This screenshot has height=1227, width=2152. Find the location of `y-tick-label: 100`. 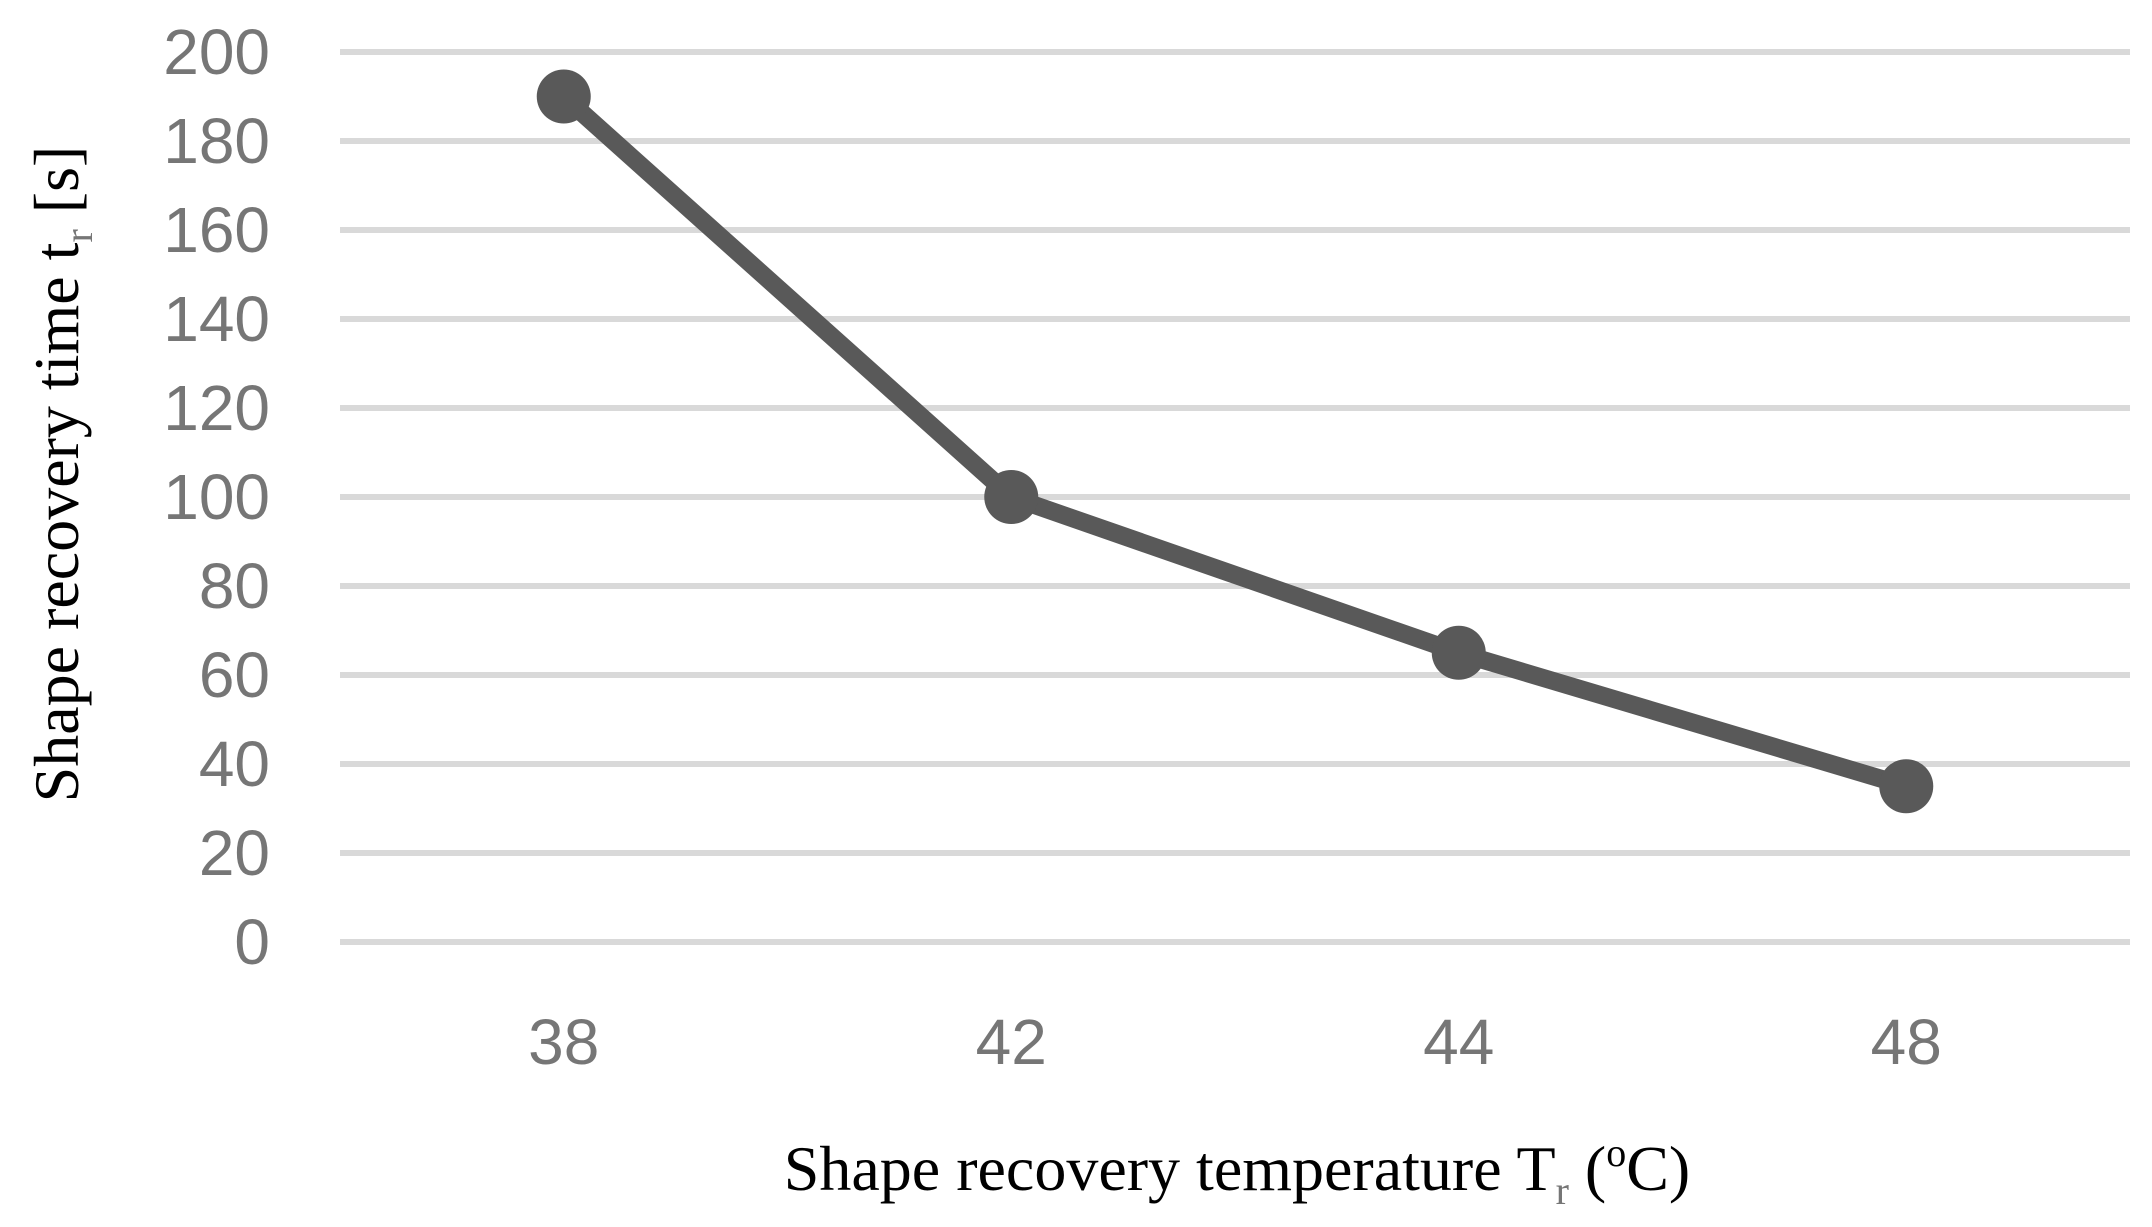

y-tick-label: 100 is located at coordinates (216, 497).